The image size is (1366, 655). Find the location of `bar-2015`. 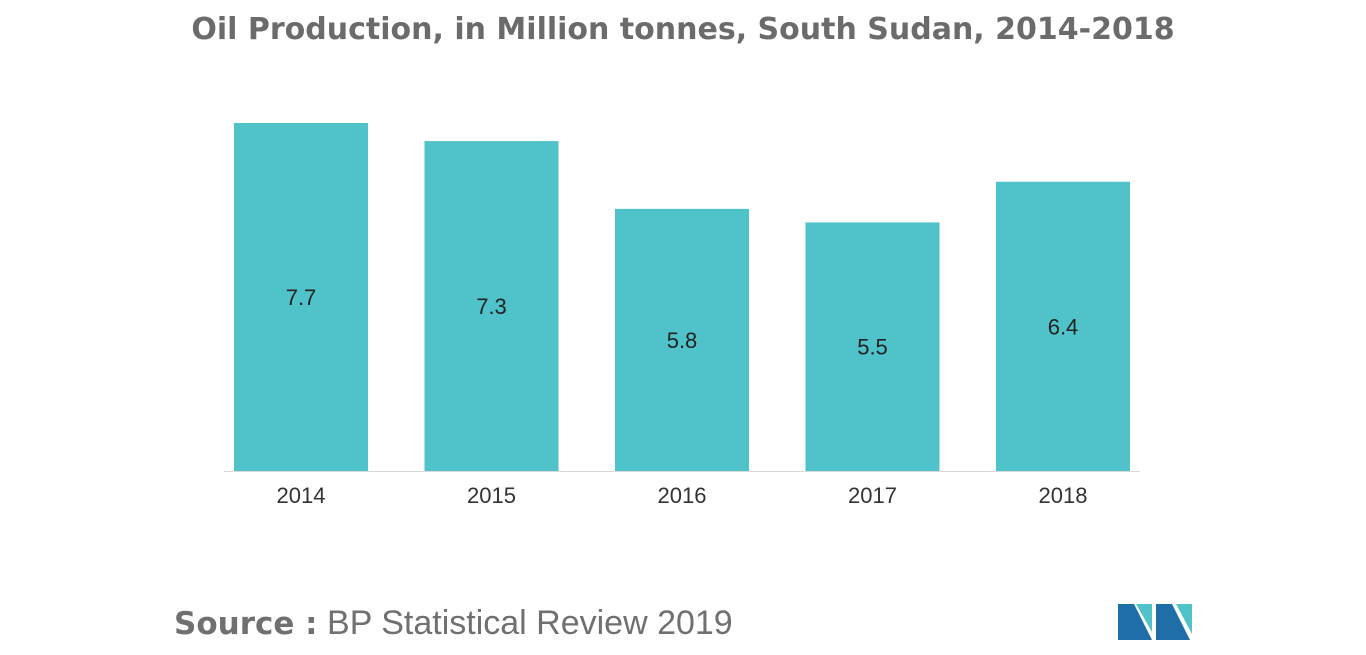

bar-2015 is located at coordinates (491, 306).